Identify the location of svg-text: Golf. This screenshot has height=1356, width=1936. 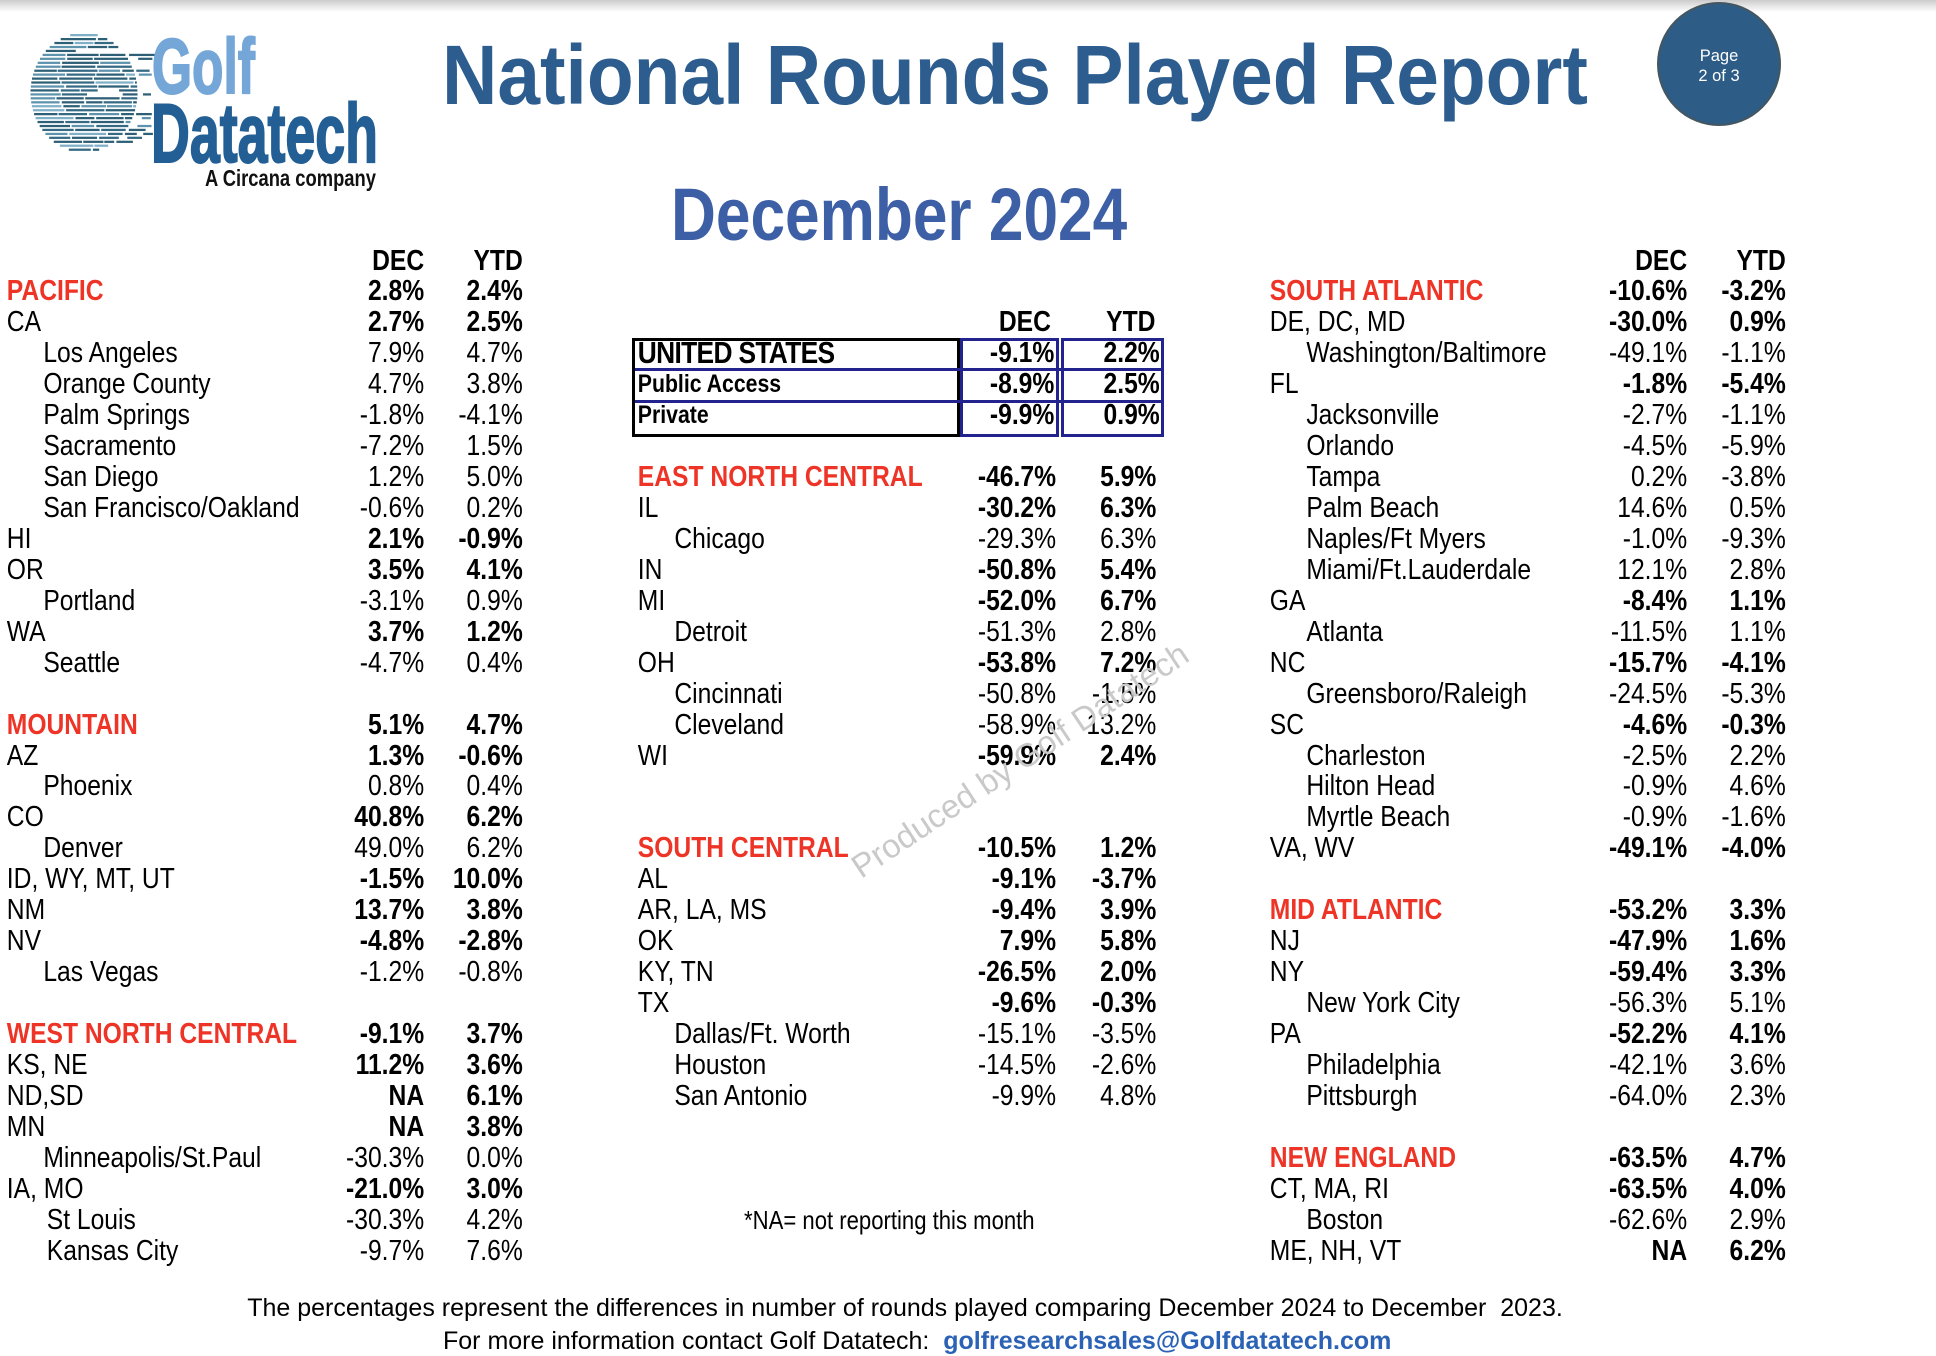
(204, 66).